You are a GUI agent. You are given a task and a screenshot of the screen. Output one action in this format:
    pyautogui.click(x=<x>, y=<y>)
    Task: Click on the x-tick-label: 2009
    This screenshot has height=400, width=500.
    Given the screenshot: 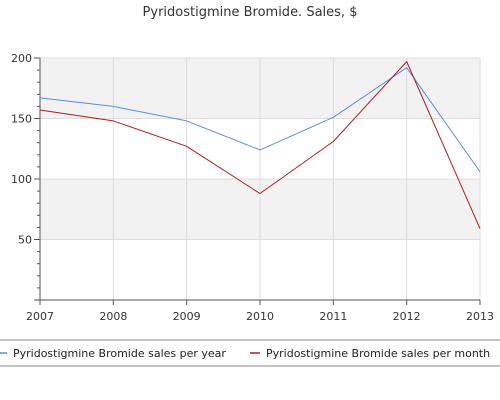 What is the action you would take?
    pyautogui.click(x=187, y=316)
    